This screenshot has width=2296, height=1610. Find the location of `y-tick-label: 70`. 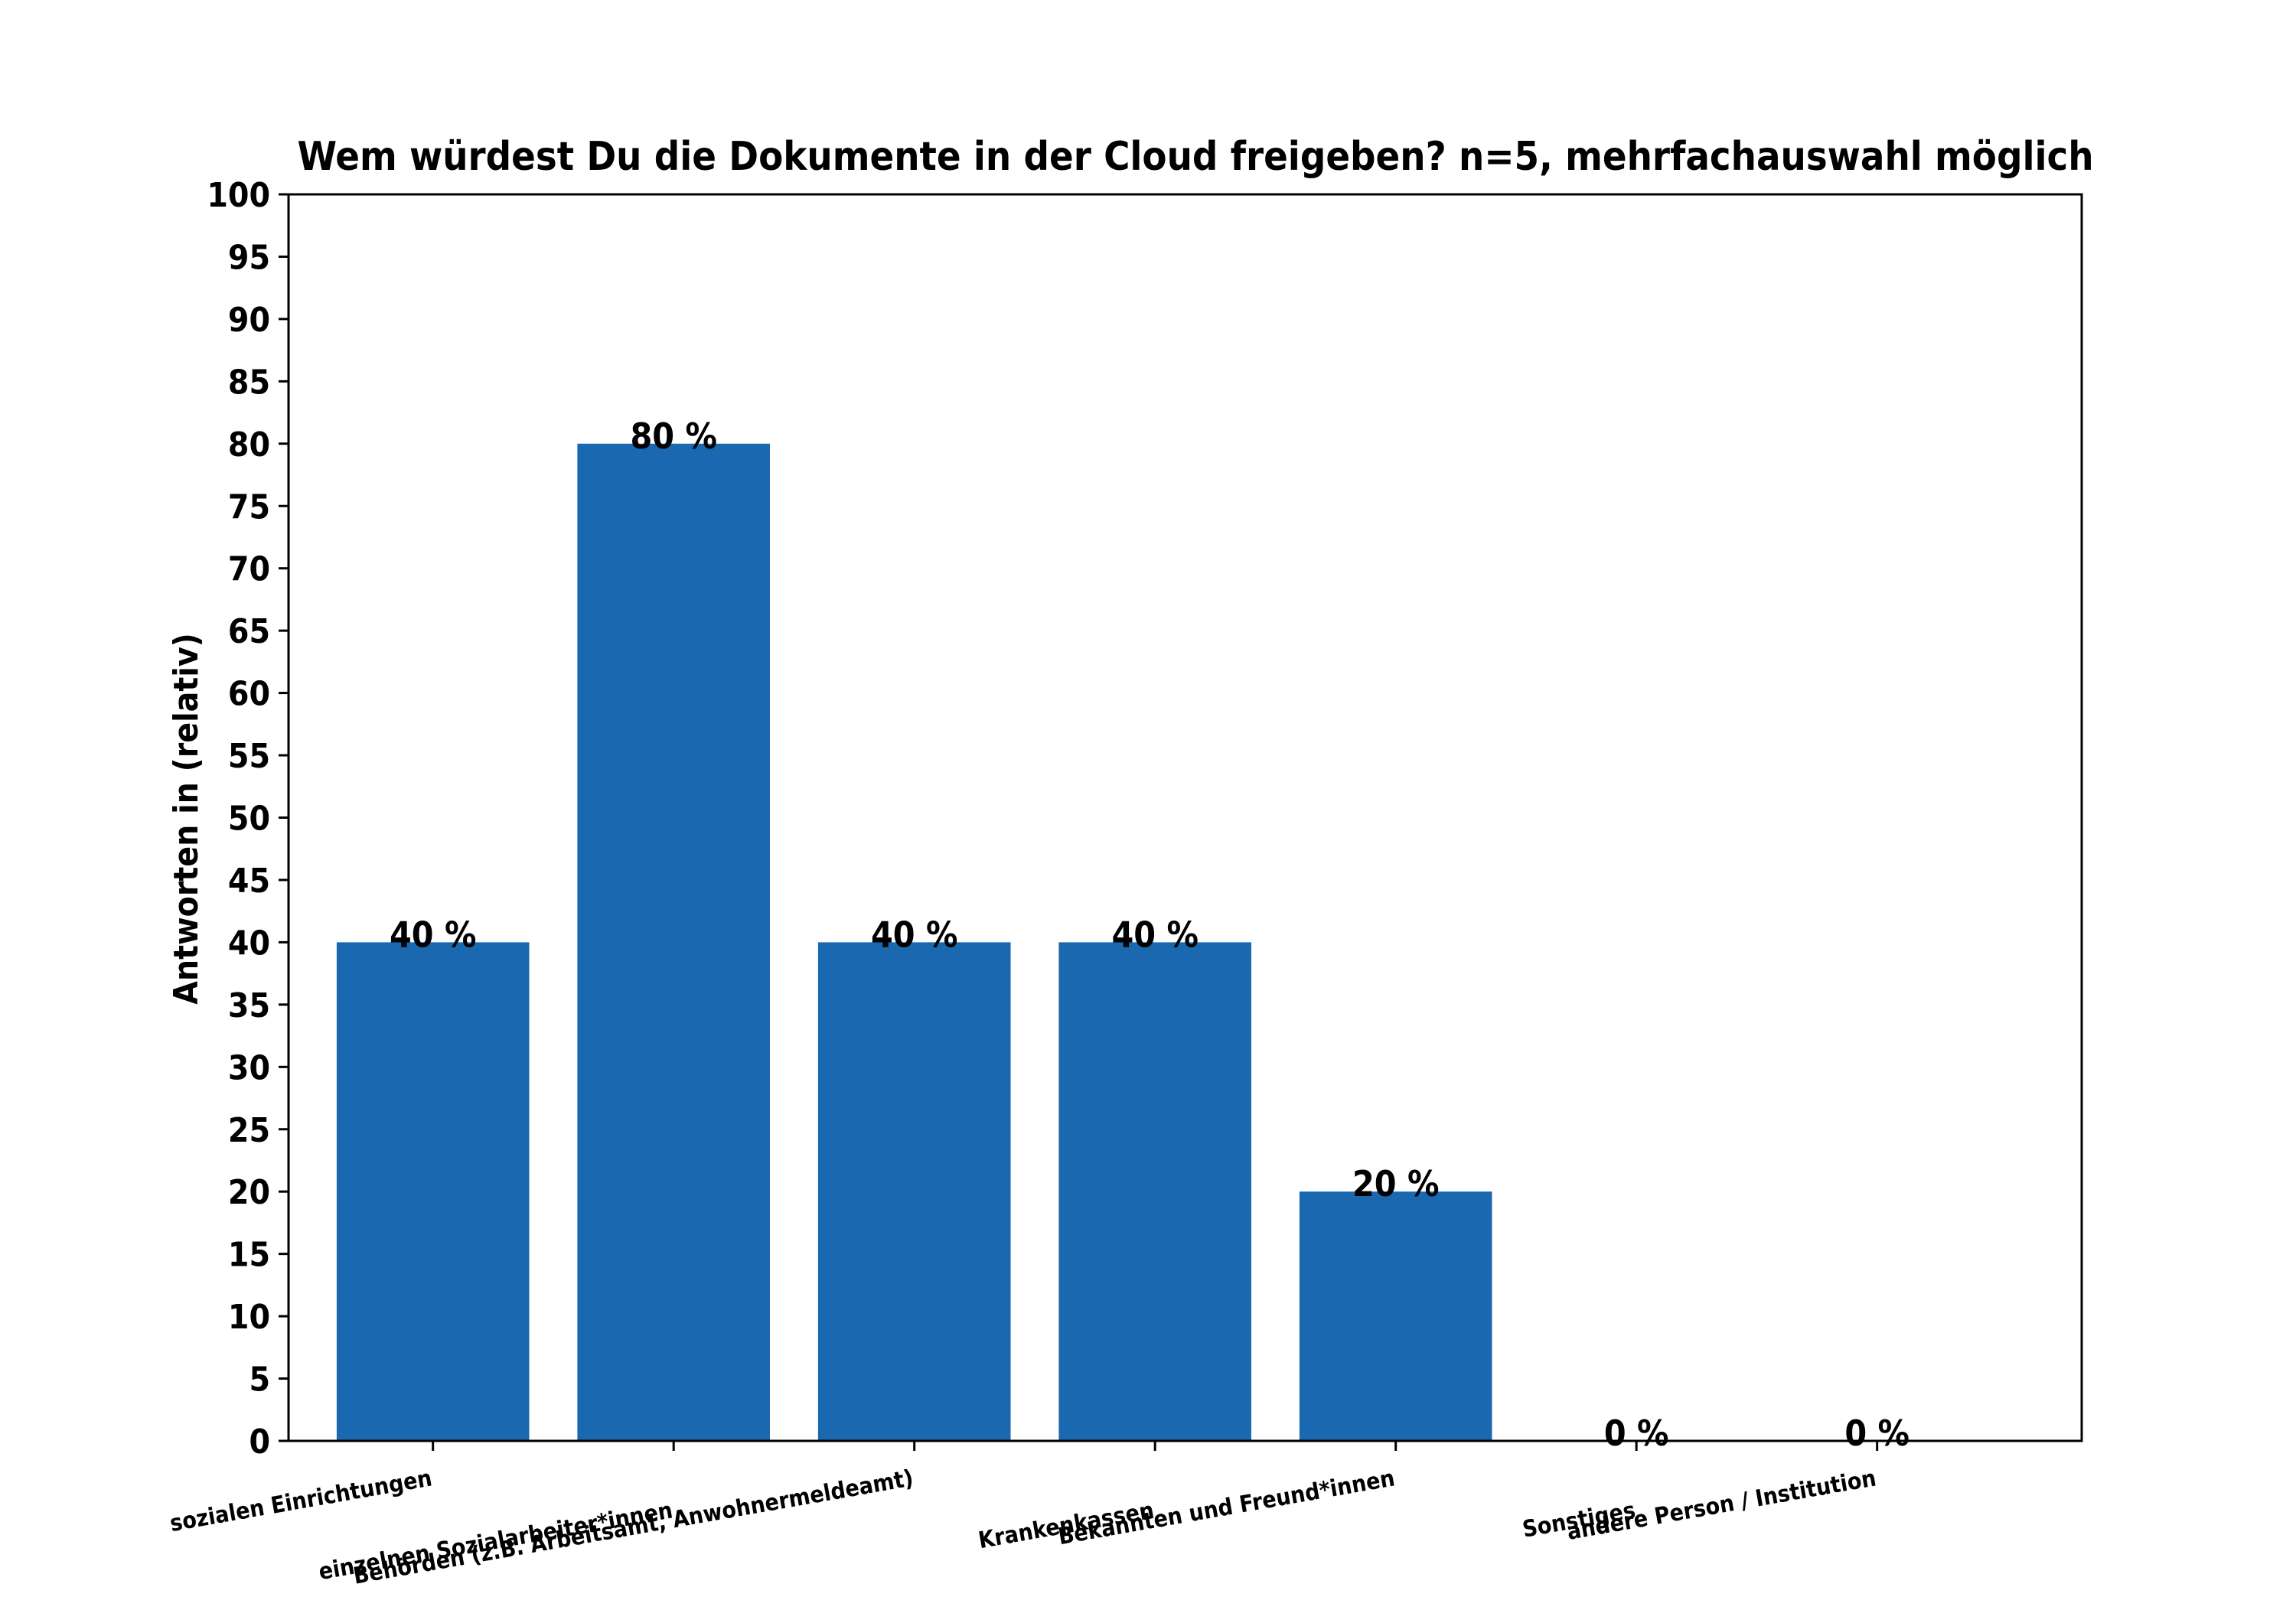

y-tick-label: 70 is located at coordinates (249, 569).